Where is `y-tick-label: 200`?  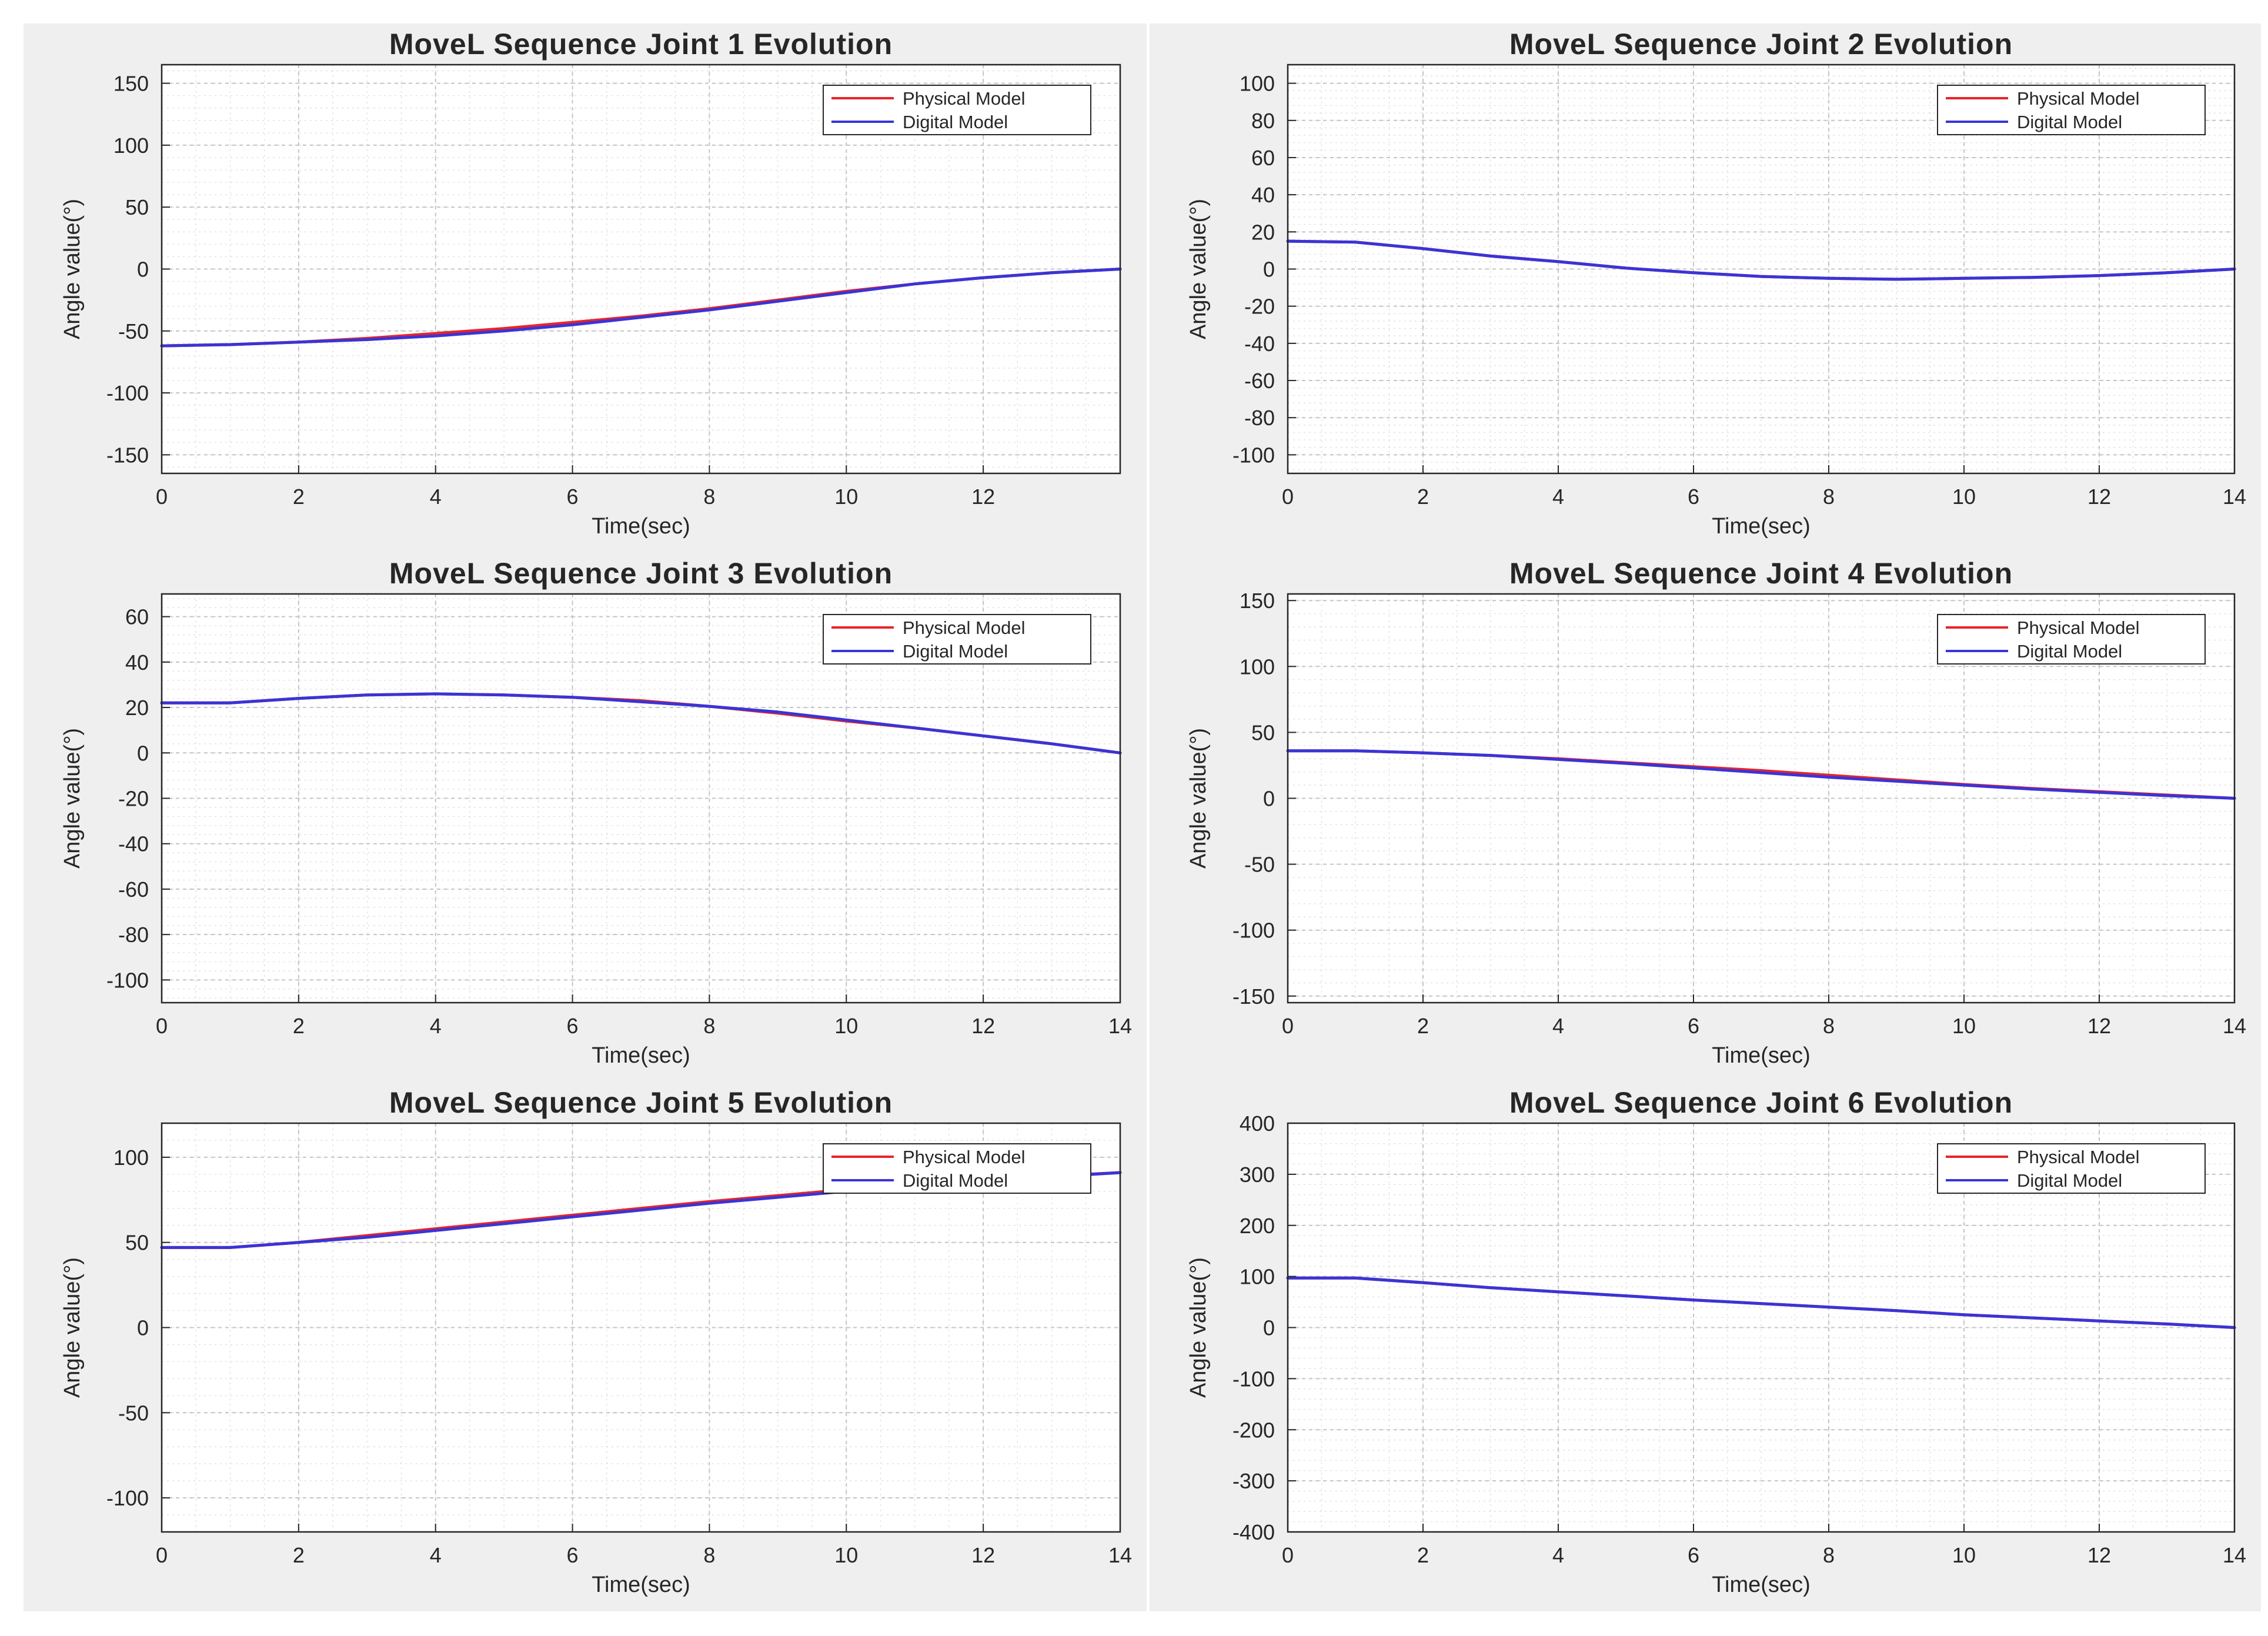
y-tick-label: 200 is located at coordinates (1257, 1226).